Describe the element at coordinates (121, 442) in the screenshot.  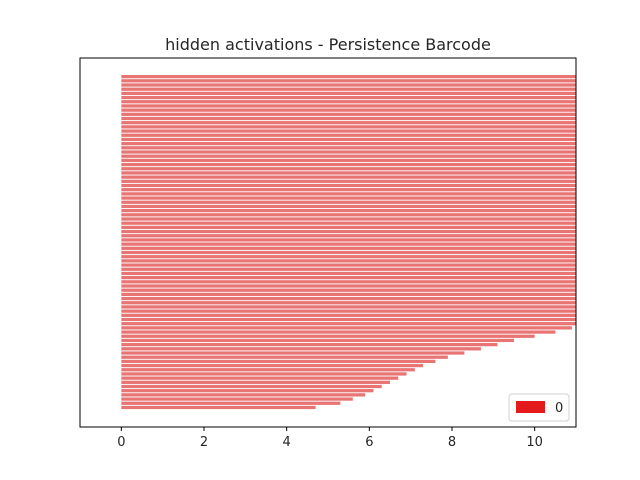
I see `x-tick-label: 0` at that location.